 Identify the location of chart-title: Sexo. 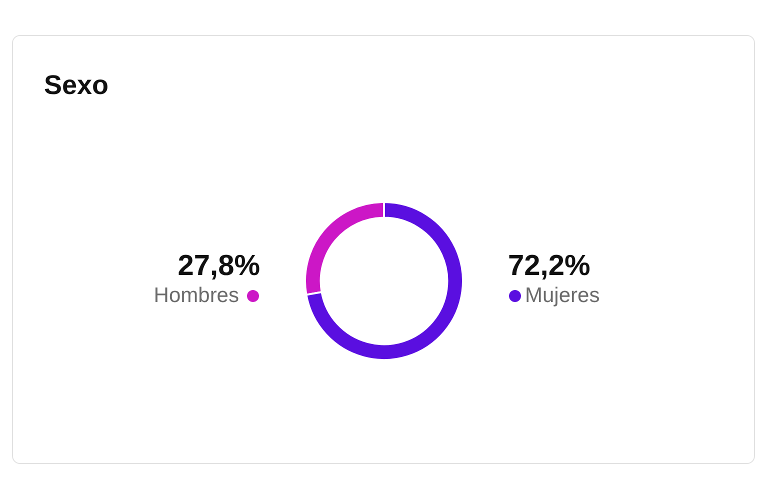
(76, 85).